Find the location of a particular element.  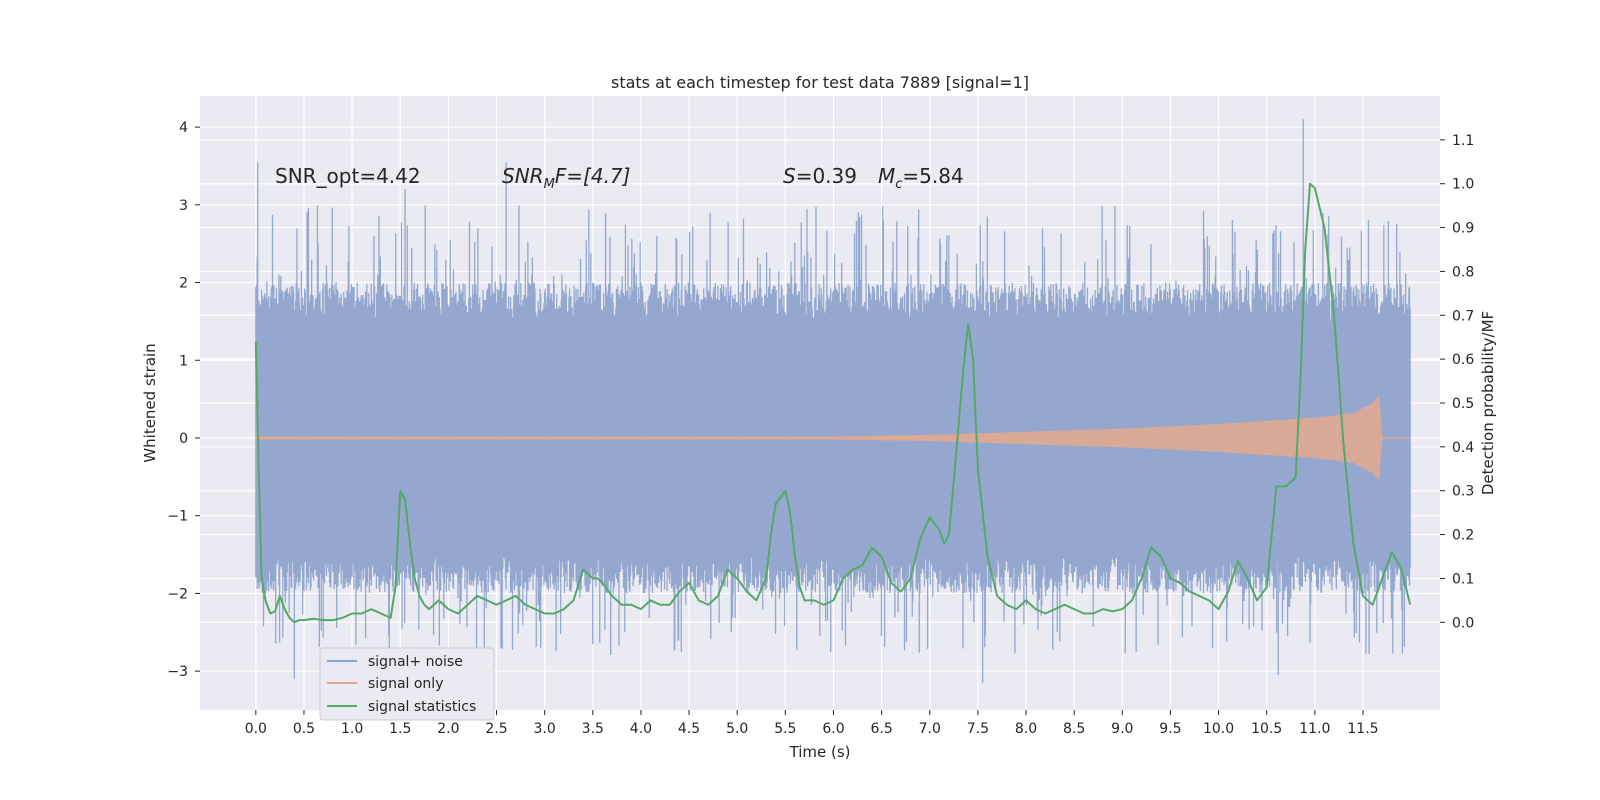

x-tick-label: 5.5 is located at coordinates (785, 729).